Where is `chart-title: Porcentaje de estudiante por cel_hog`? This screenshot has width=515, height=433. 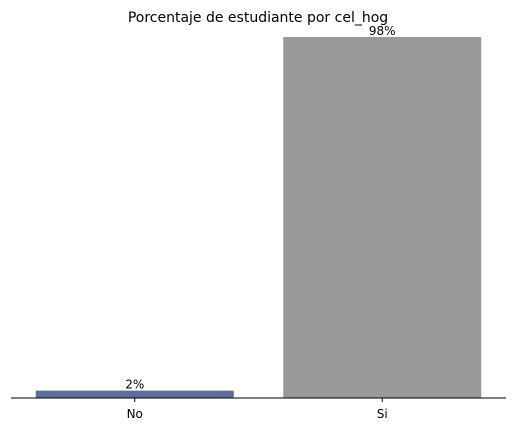 chart-title: Porcentaje de estudiante por cel_hog is located at coordinates (258, 18).